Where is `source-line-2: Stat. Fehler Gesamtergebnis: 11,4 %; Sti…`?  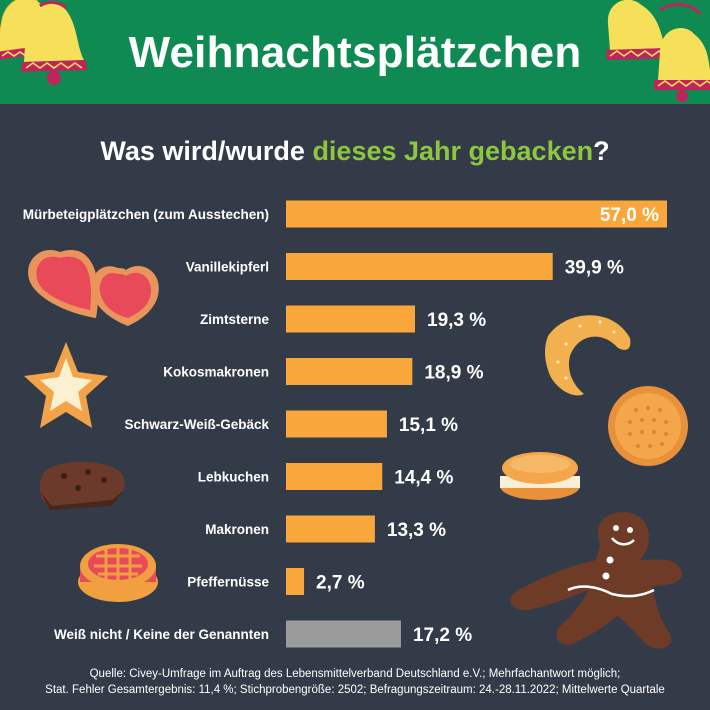 source-line-2: Stat. Fehler Gesamtergebnis: 11,4 %; Sti… is located at coordinates (355, 690).